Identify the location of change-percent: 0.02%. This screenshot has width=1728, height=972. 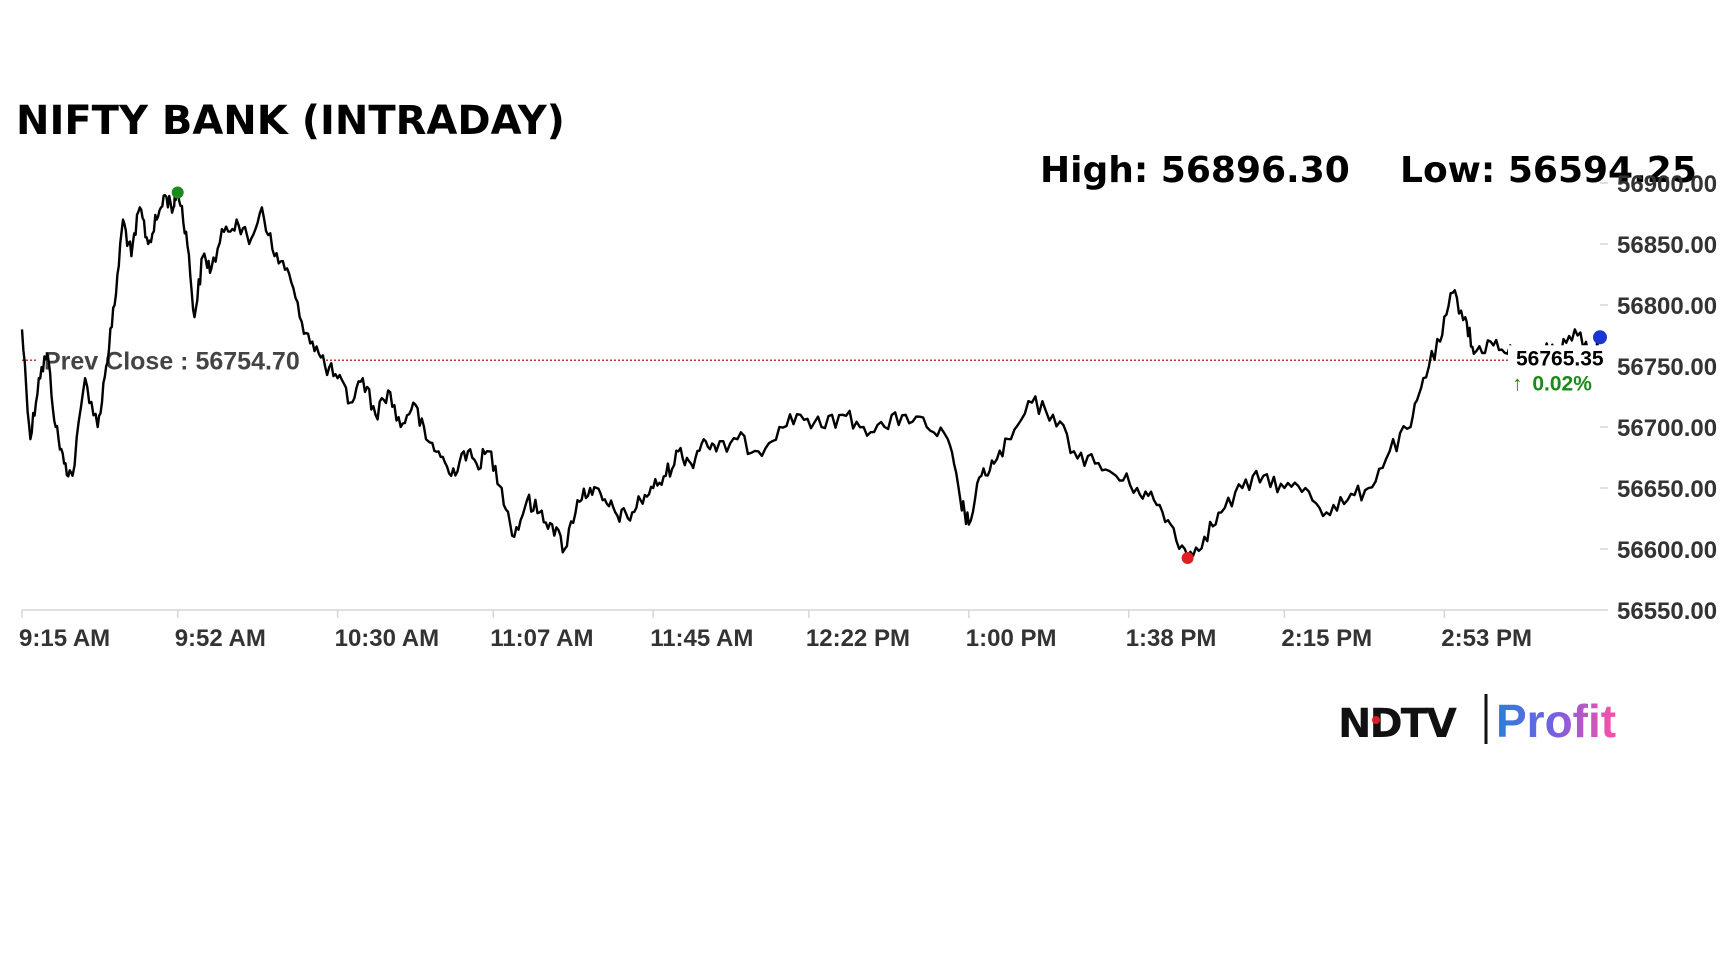
(1562, 383).